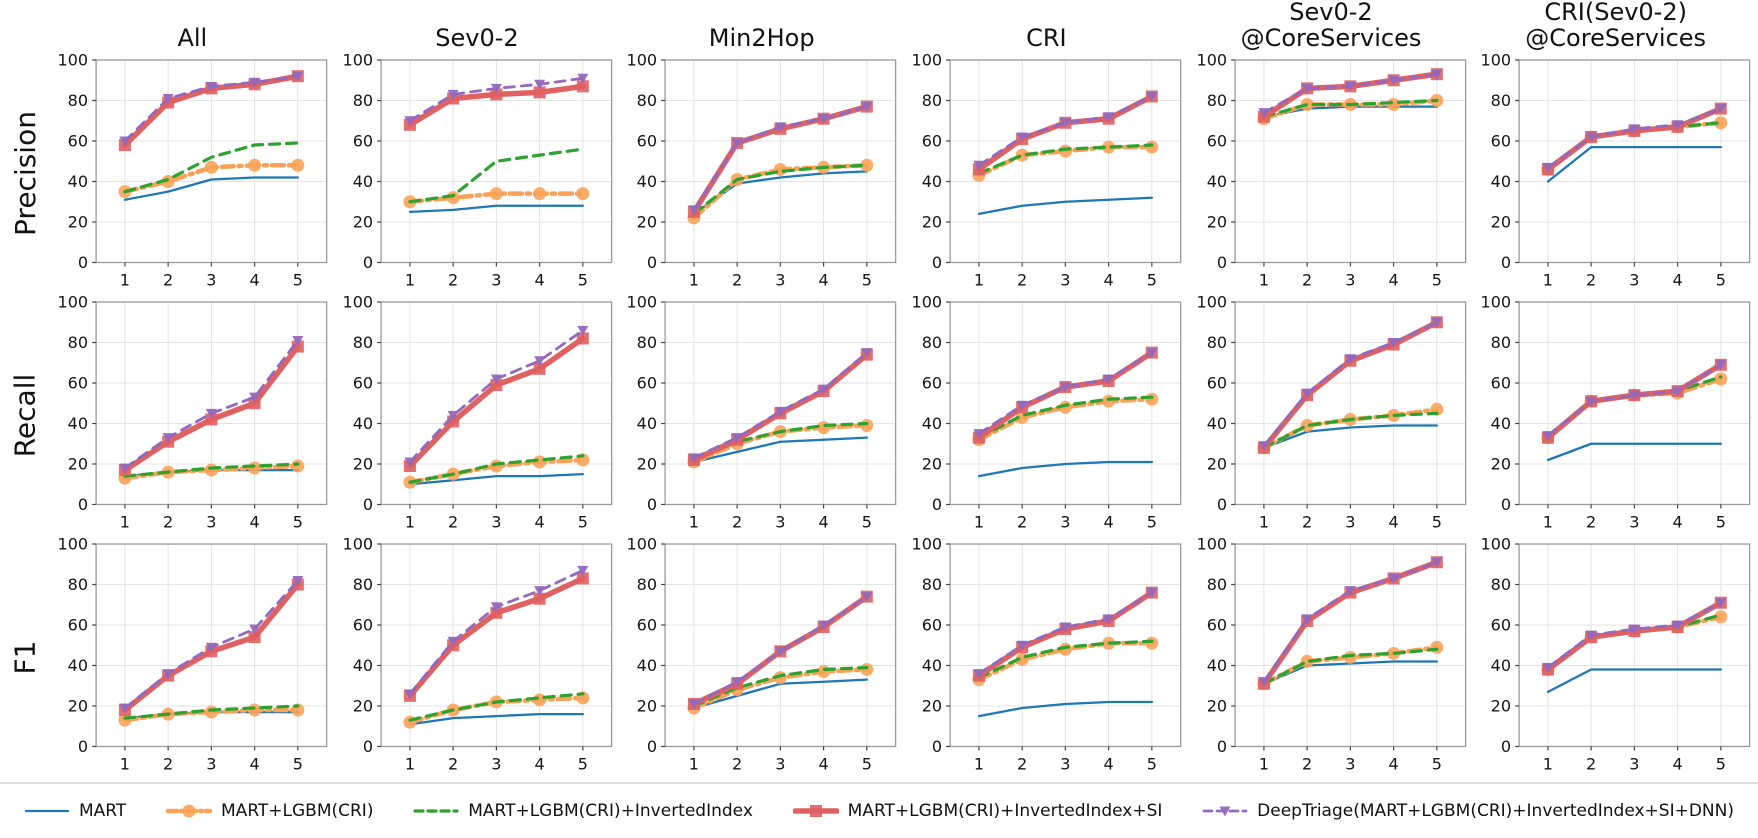 This screenshot has width=1758, height=838. What do you see at coordinates (192, 657) in the screenshot?
I see `chart-panel: 0 20 40 60 80 100 1 2 3 4 5` at bounding box center [192, 657].